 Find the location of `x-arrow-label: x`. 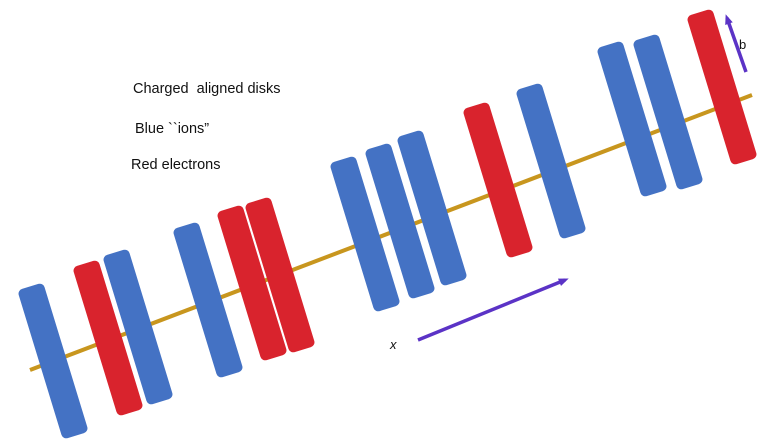

x-arrow-label: x is located at coordinates (393, 344).